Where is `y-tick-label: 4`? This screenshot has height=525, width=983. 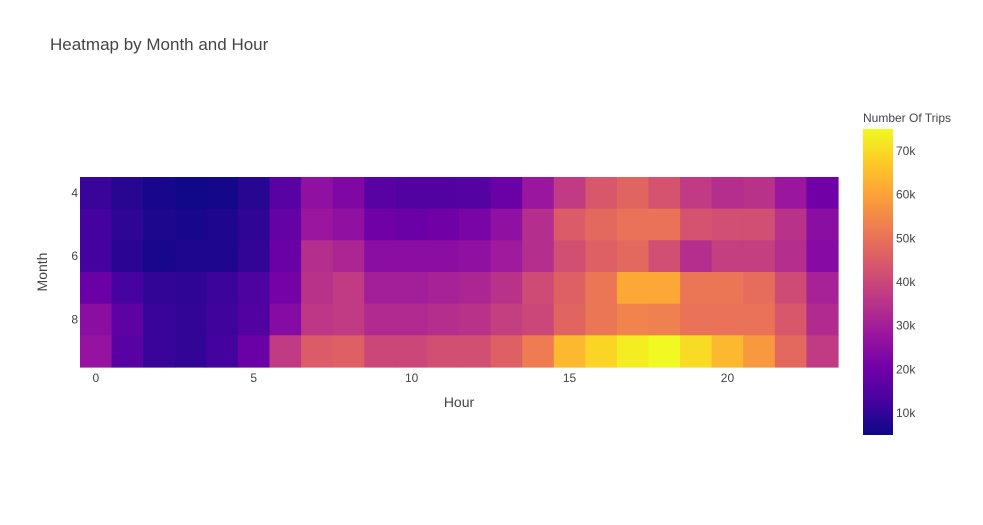 y-tick-label: 4 is located at coordinates (74, 193).